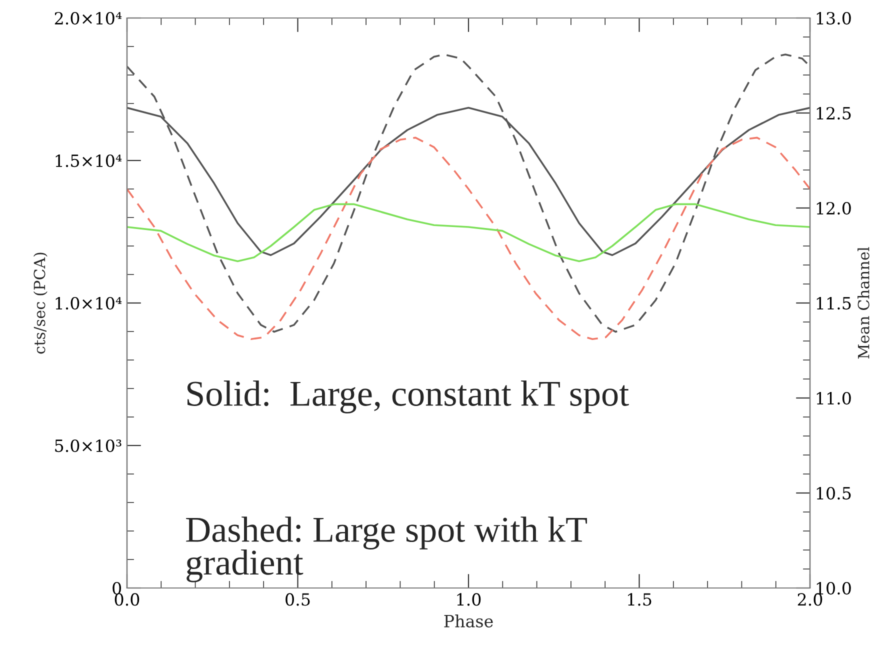  I want to click on y-tick-label: 1.5×10⁴, so click(89, 161).